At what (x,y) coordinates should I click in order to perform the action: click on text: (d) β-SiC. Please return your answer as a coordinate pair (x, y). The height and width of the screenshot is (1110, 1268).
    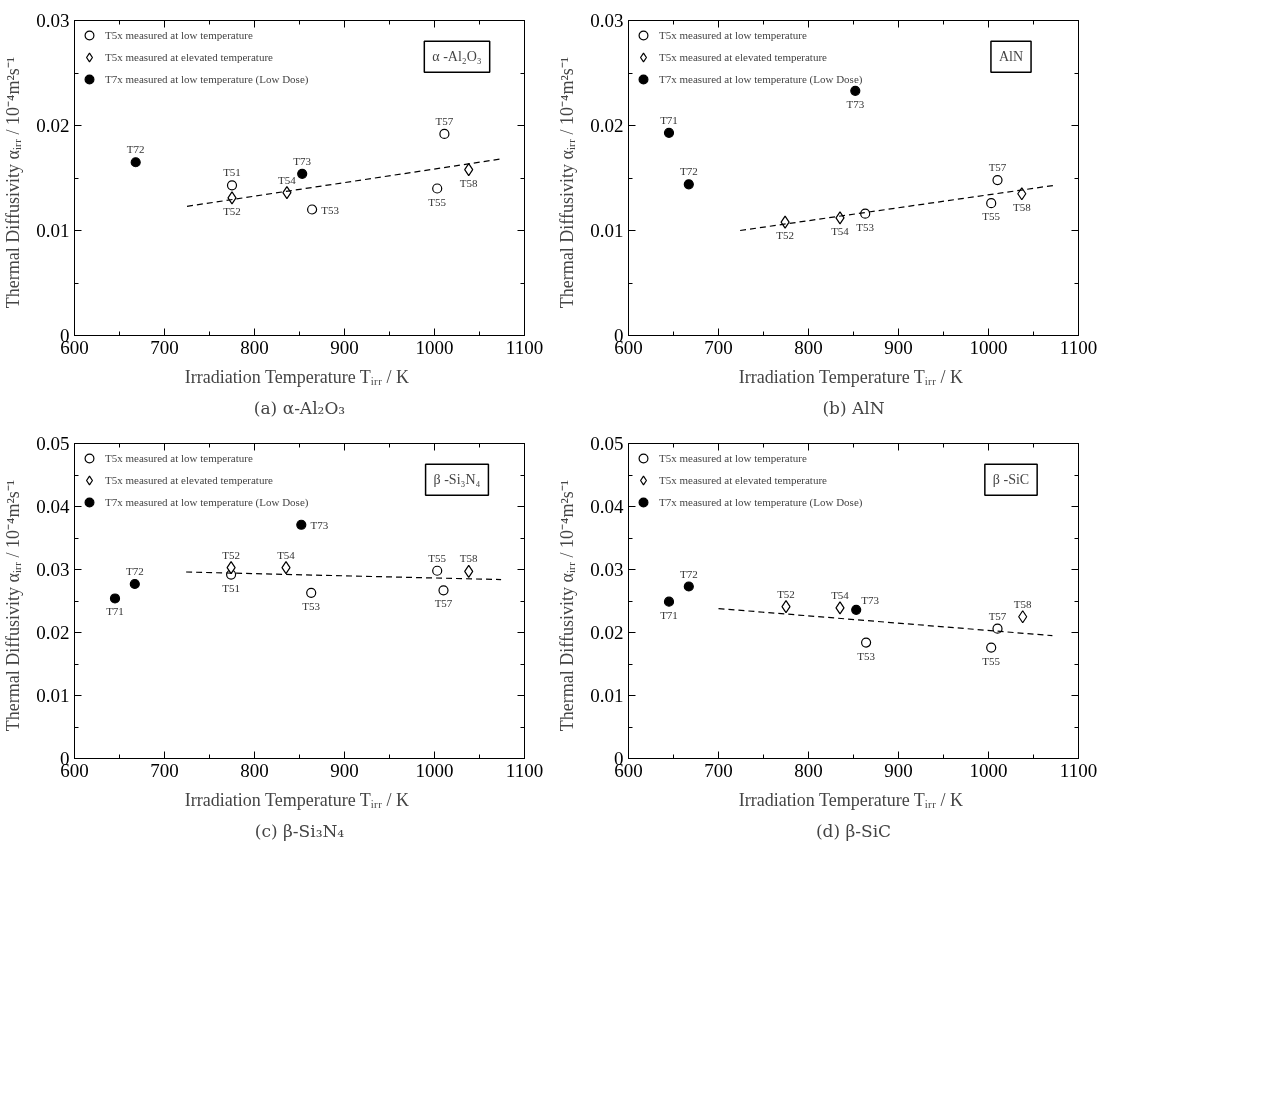
    Looking at the image, I should click on (853, 830).